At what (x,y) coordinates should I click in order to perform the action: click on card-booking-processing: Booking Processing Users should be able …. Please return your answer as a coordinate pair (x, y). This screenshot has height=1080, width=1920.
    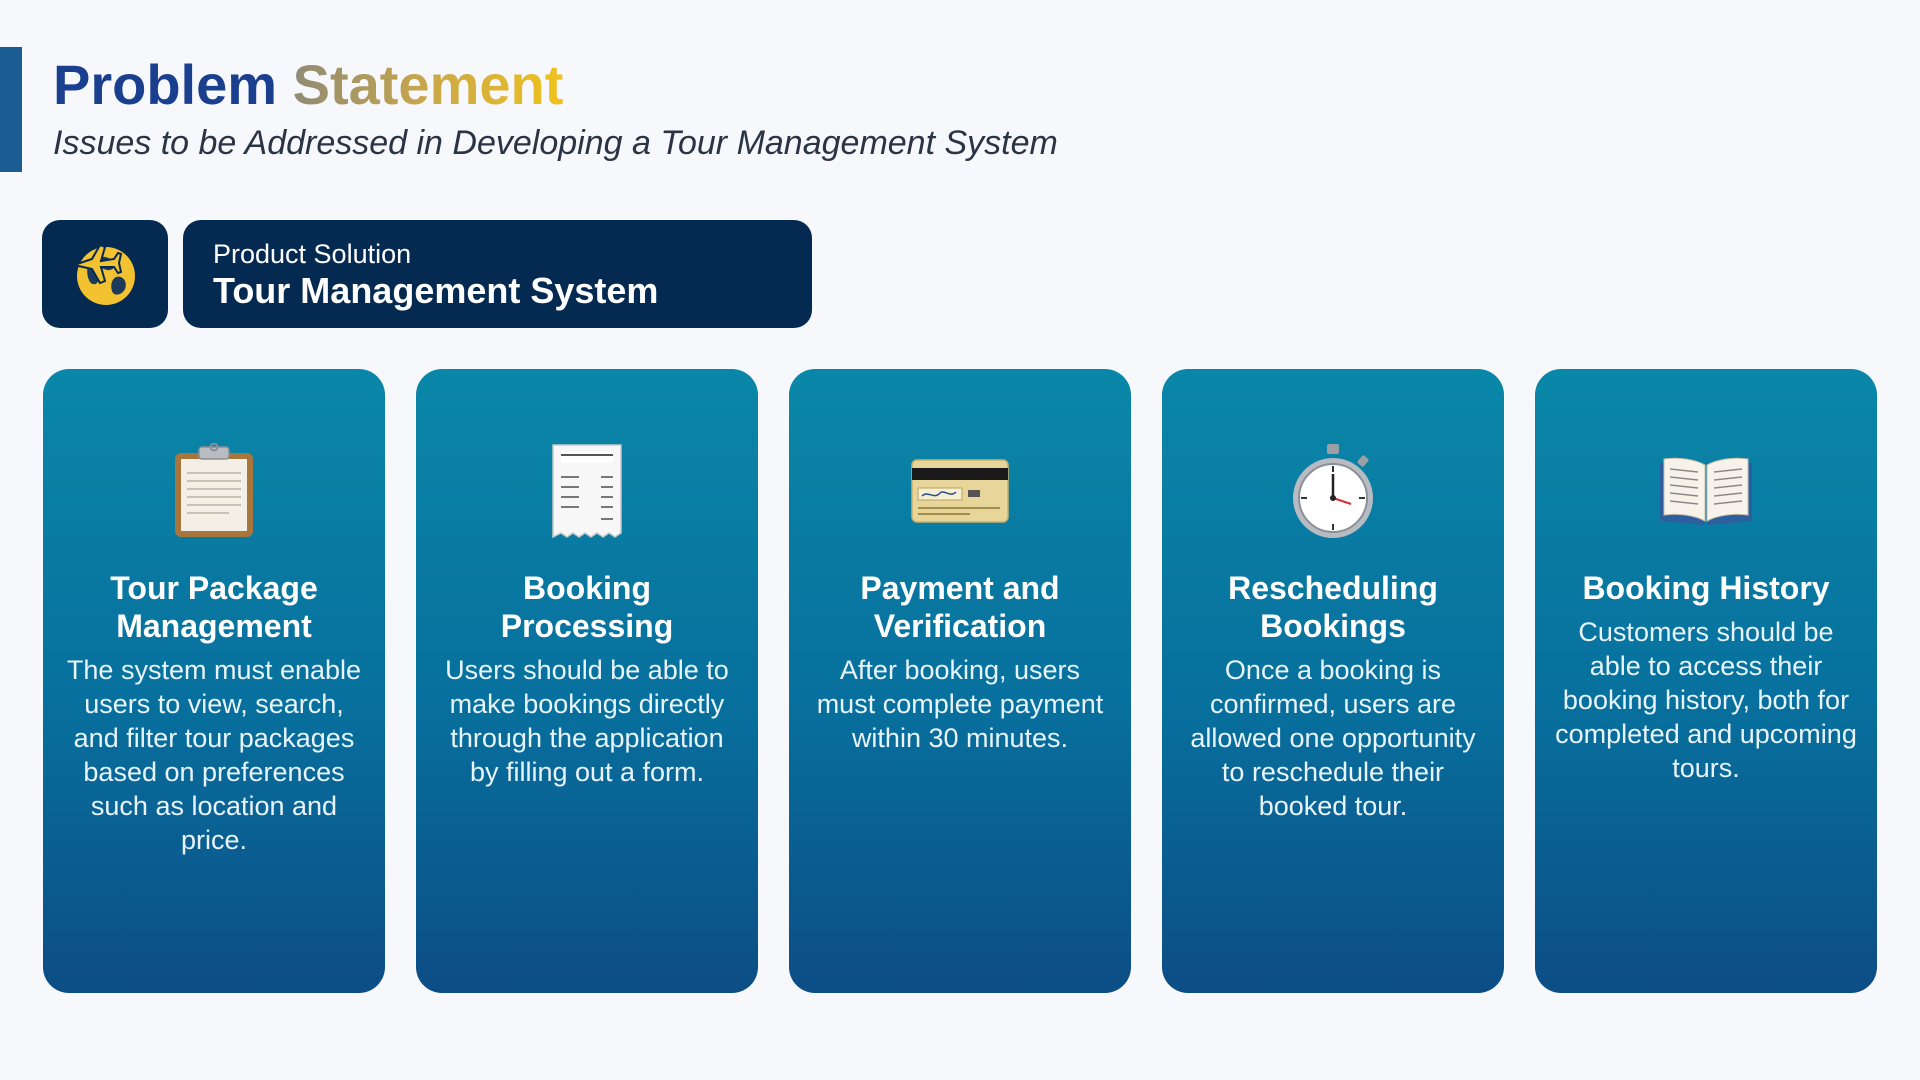
    Looking at the image, I should click on (587, 681).